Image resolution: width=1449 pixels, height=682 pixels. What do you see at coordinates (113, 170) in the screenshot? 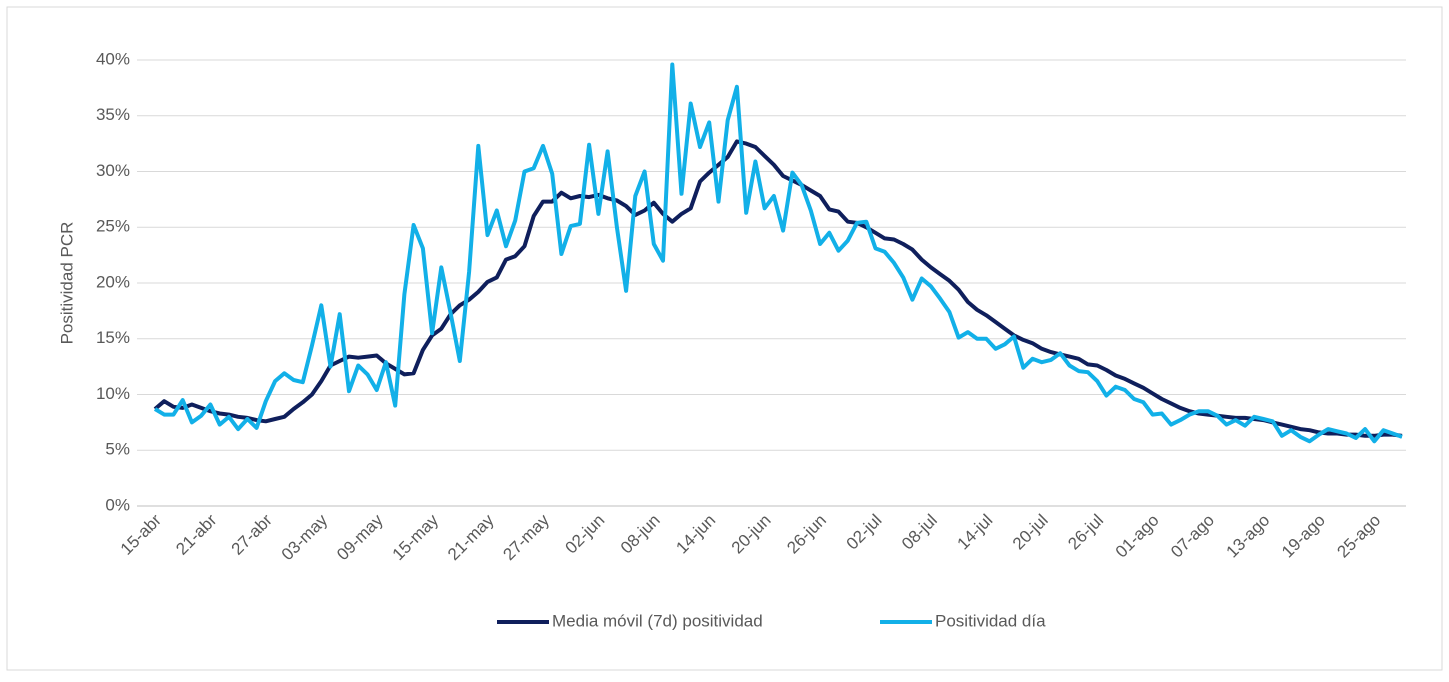
I see `y-tick-label: 30%` at bounding box center [113, 170].